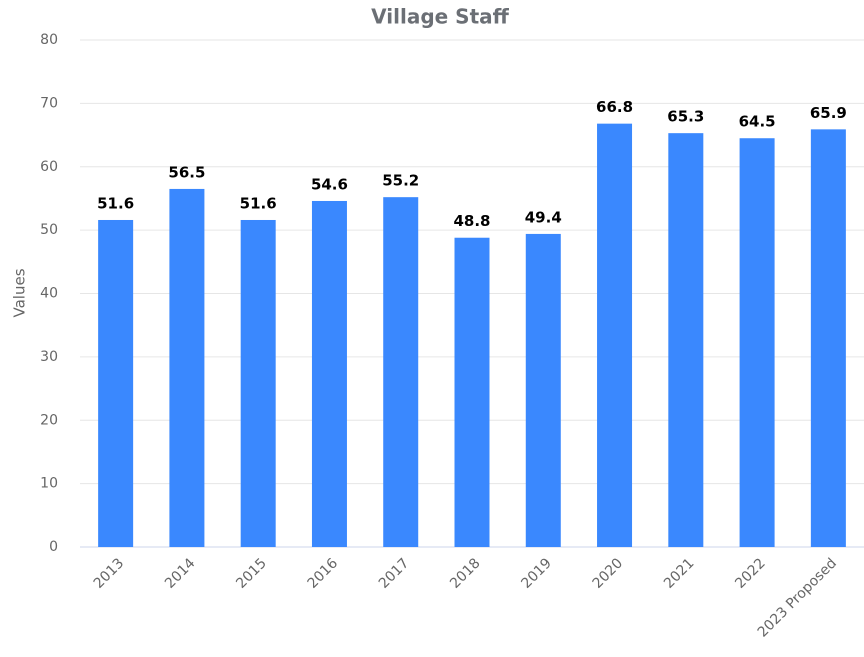  What do you see at coordinates (49, 294) in the screenshot?
I see `y-tick-label: 40` at bounding box center [49, 294].